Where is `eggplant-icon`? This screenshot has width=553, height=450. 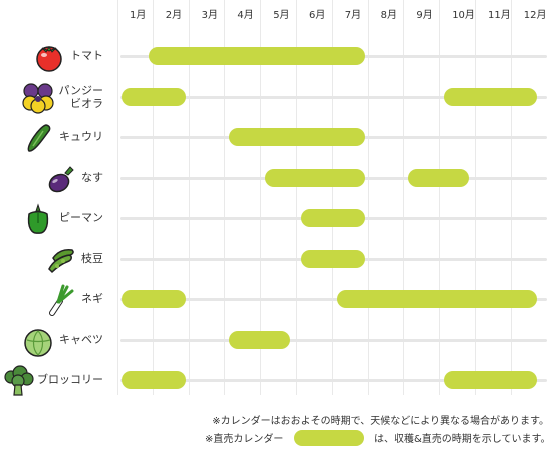 eggplant-icon is located at coordinates (61, 179).